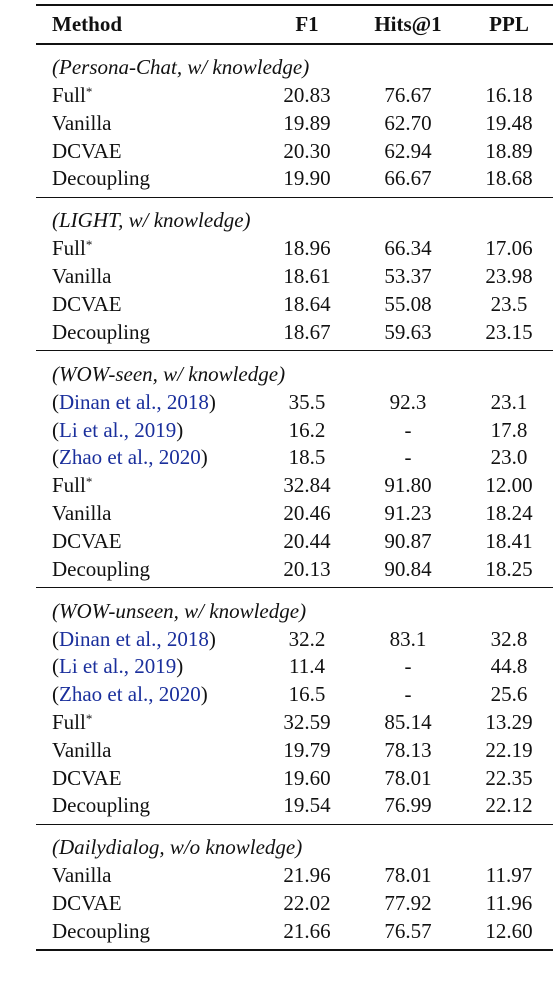  What do you see at coordinates (87, 24) in the screenshot?
I see `column-header: Method` at bounding box center [87, 24].